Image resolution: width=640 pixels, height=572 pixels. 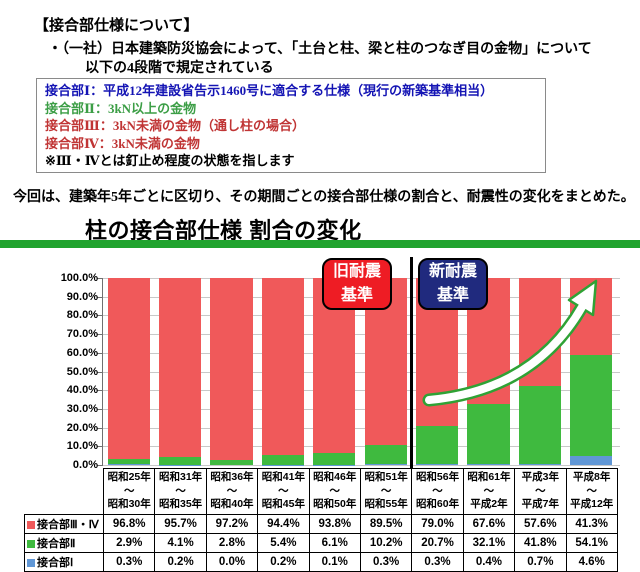 I want to click on table-corner-blank, so click(x=64, y=492).